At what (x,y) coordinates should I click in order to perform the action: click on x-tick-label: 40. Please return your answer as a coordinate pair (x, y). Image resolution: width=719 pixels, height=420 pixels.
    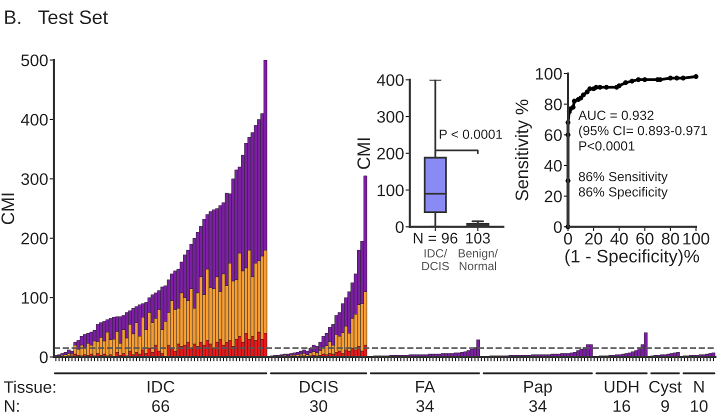
    Looking at the image, I should click on (619, 238).